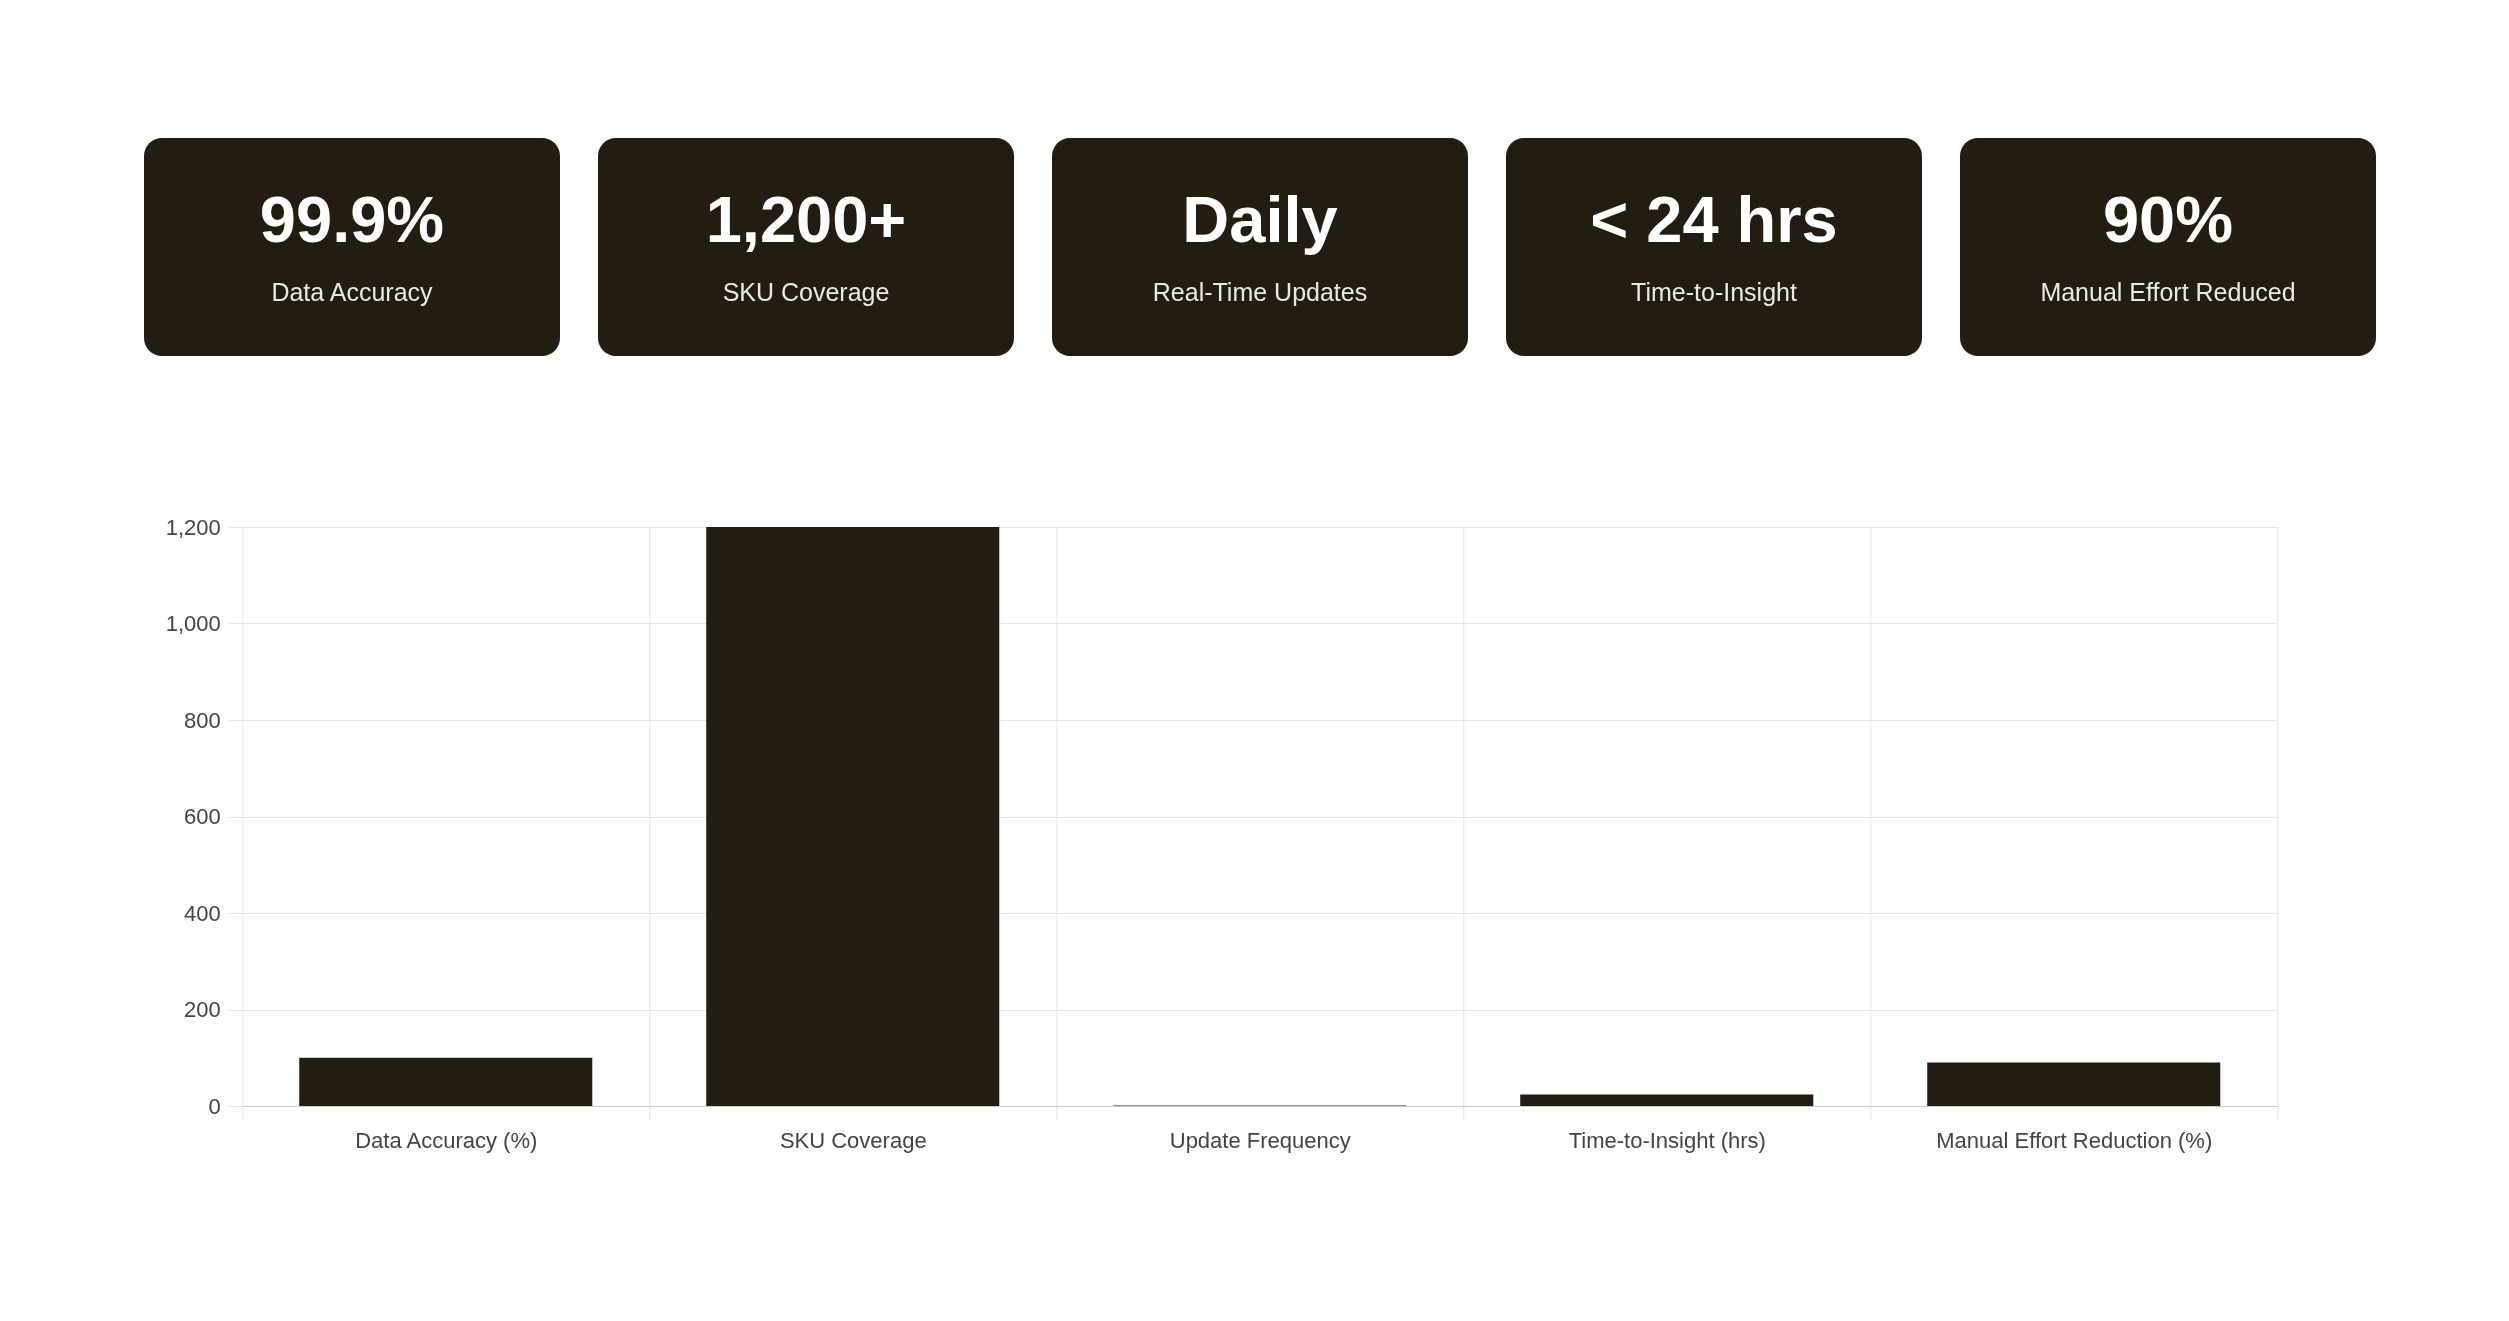 This screenshot has height=1321, width=2509. What do you see at coordinates (193, 527) in the screenshot?
I see `y-tick-label: 1,200` at bounding box center [193, 527].